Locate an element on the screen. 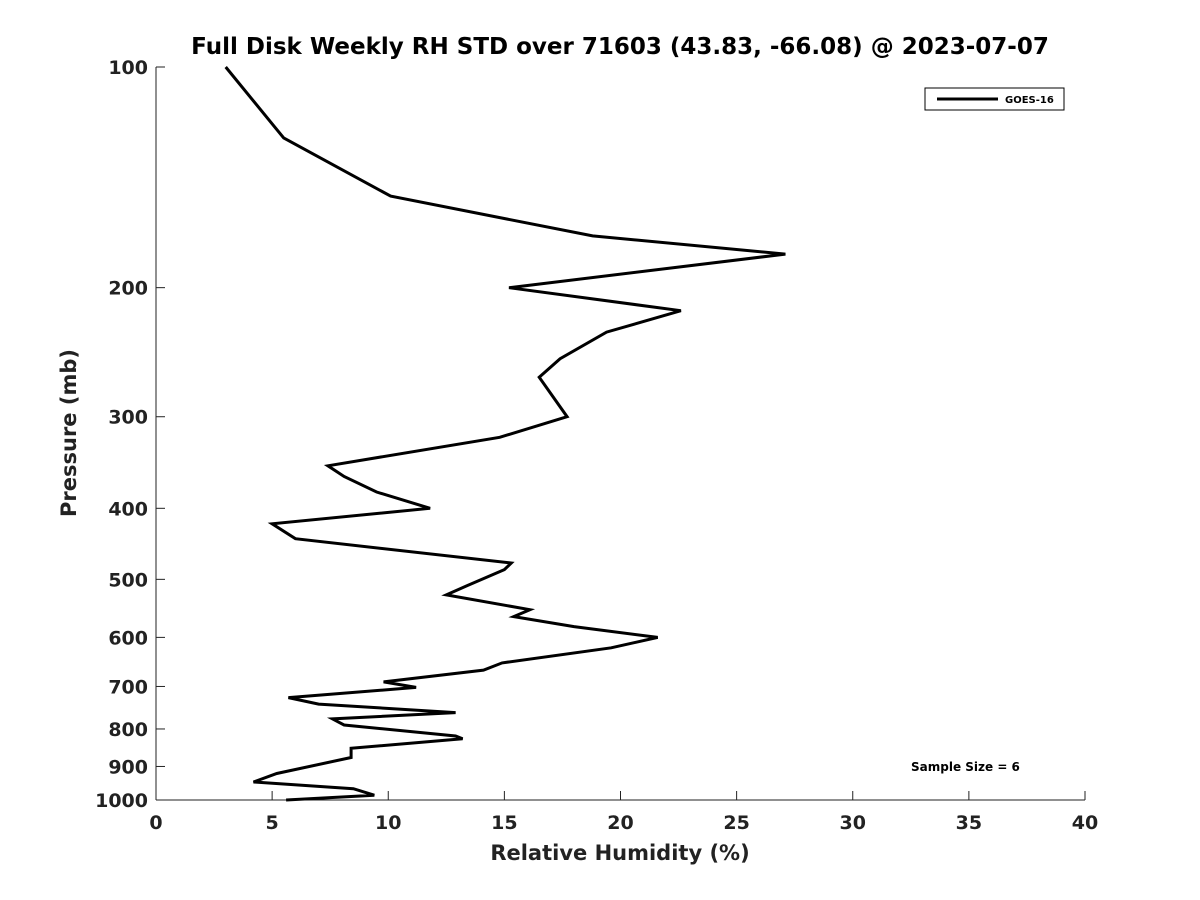  x-ticks: 0 5 10 15 20 25 30 35 40 is located at coordinates (623, 812).